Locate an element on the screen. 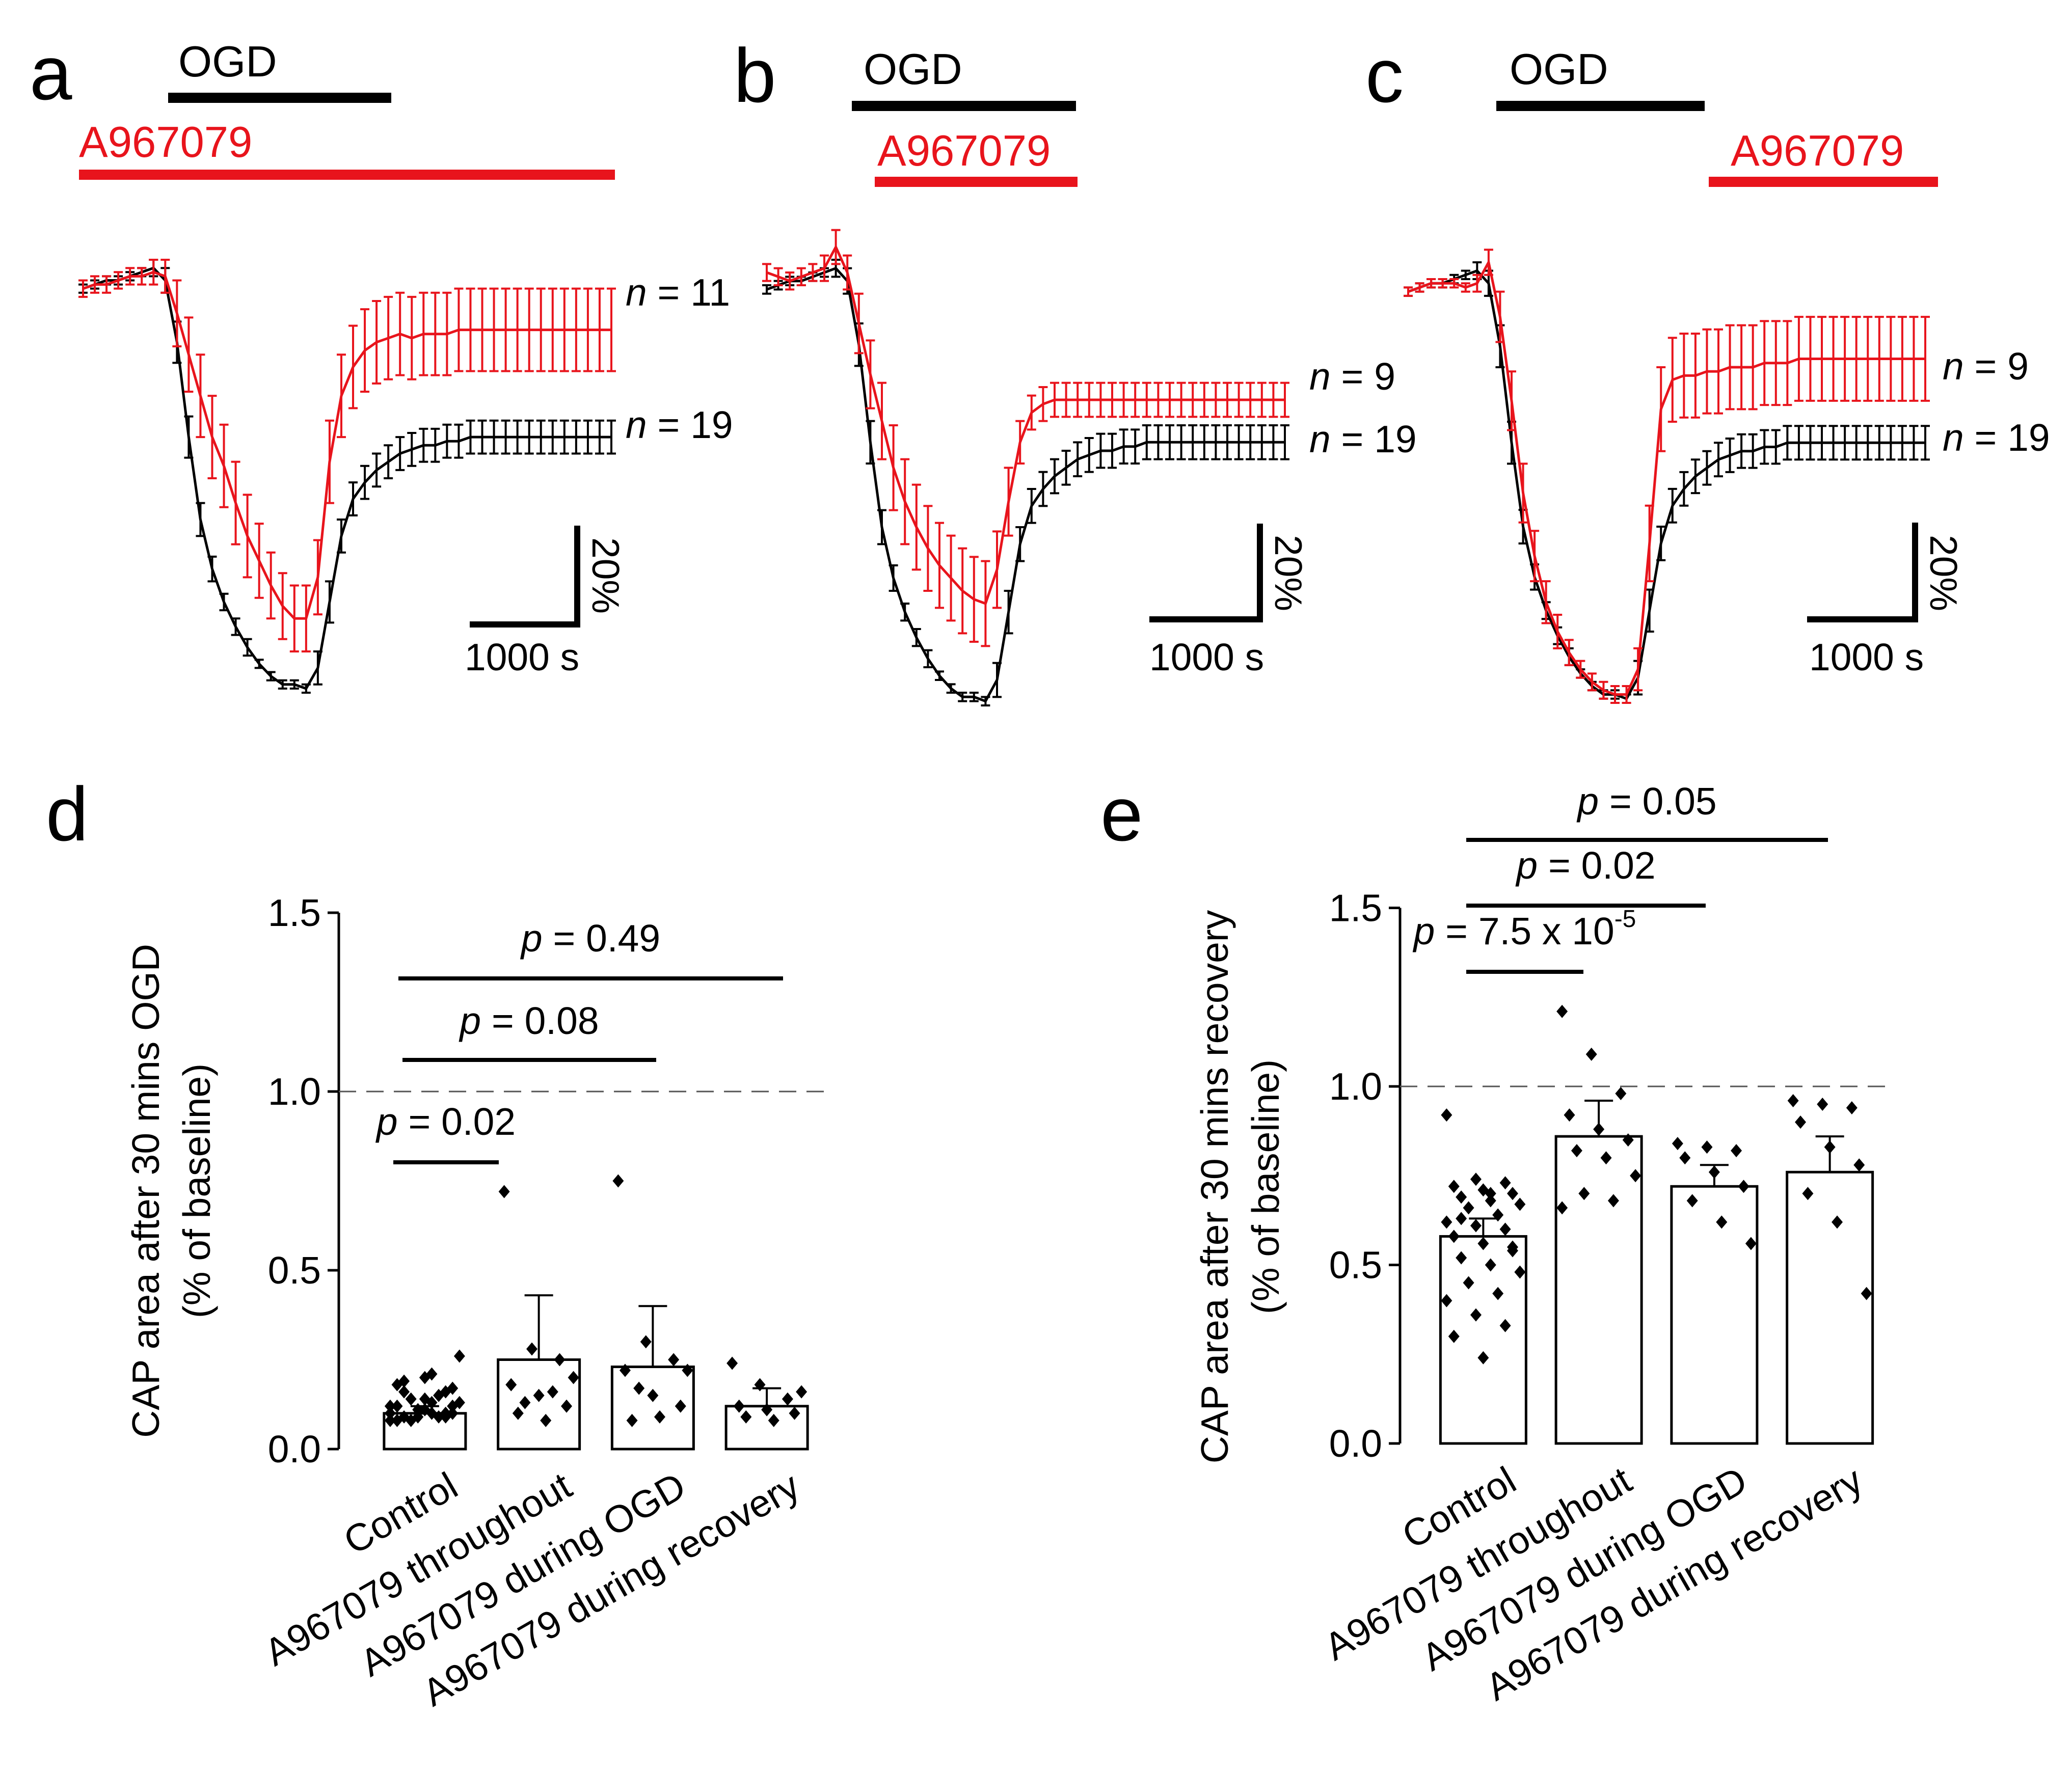 The height and width of the screenshot is (1773, 2072). y-tick-label: 1.0 is located at coordinates (294, 1091).